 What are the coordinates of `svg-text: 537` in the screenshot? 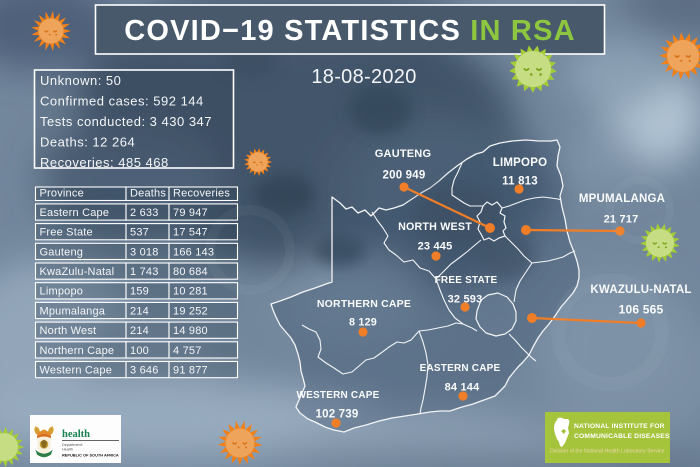 It's located at (139, 233).